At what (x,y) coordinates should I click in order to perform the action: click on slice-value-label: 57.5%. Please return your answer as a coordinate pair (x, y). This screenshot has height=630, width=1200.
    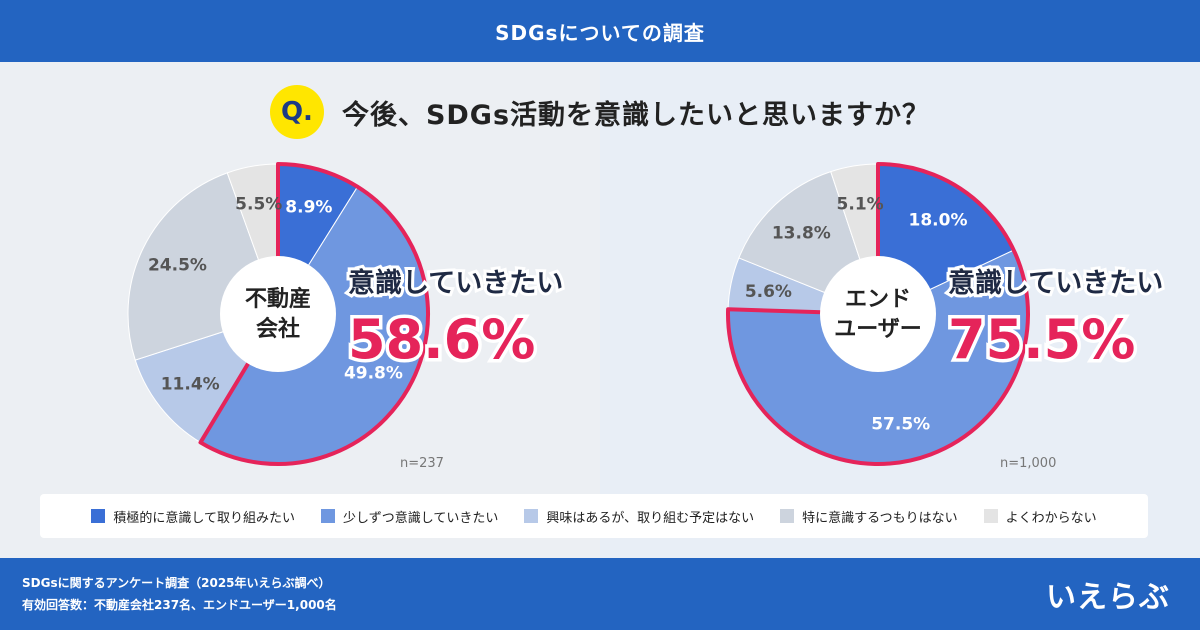
    Looking at the image, I should click on (900, 425).